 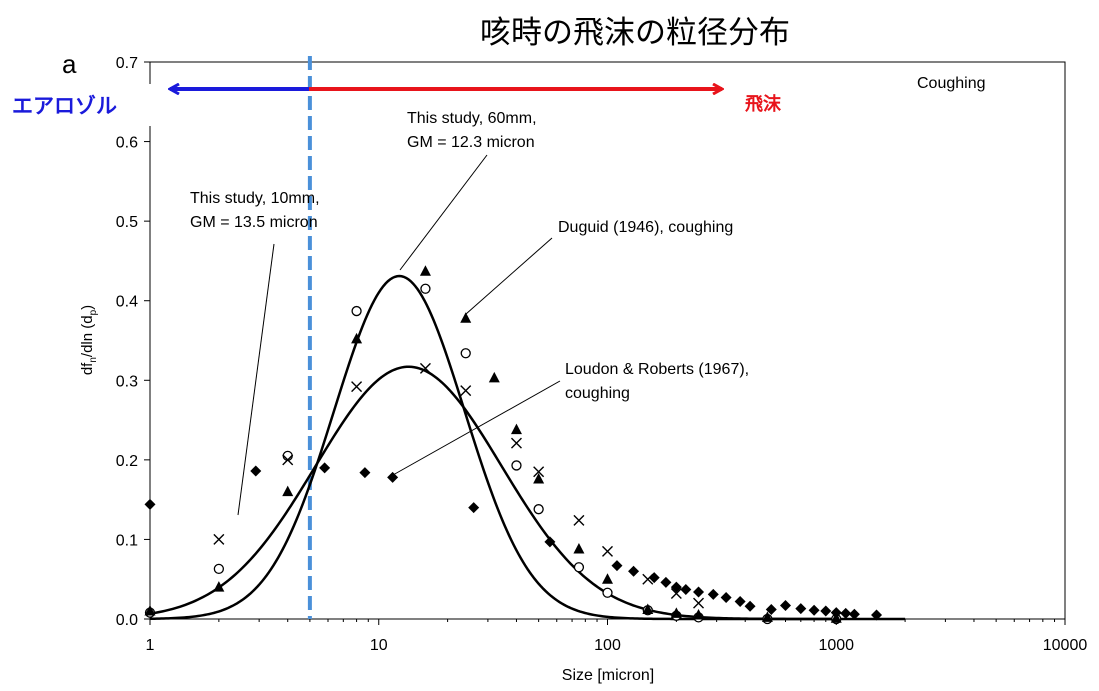 What do you see at coordinates (256, 379) in the screenshot?
I see `annotation-study10-leader` at bounding box center [256, 379].